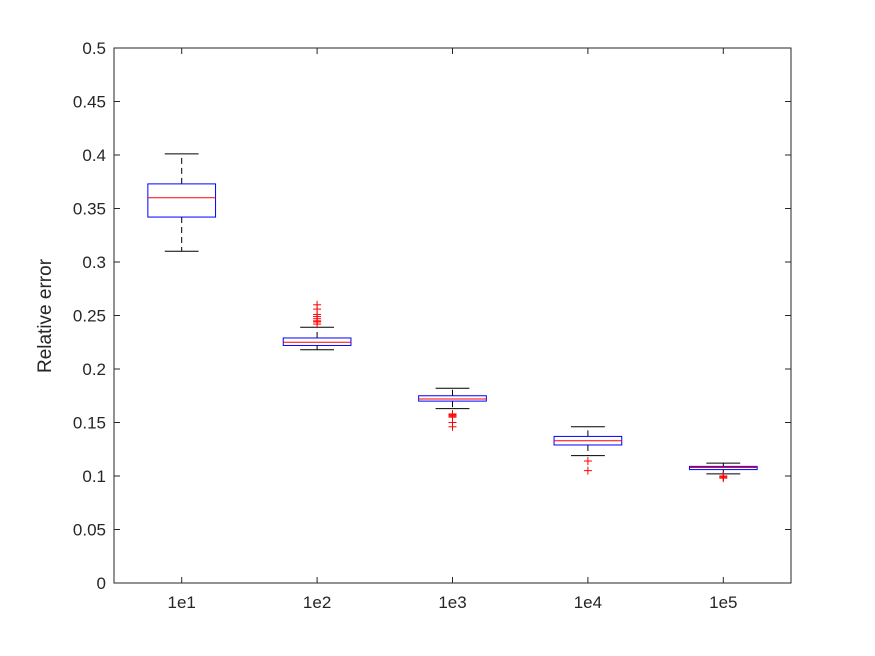 The image size is (875, 656). I want to click on y-tick-label: 0.15, so click(89, 423).